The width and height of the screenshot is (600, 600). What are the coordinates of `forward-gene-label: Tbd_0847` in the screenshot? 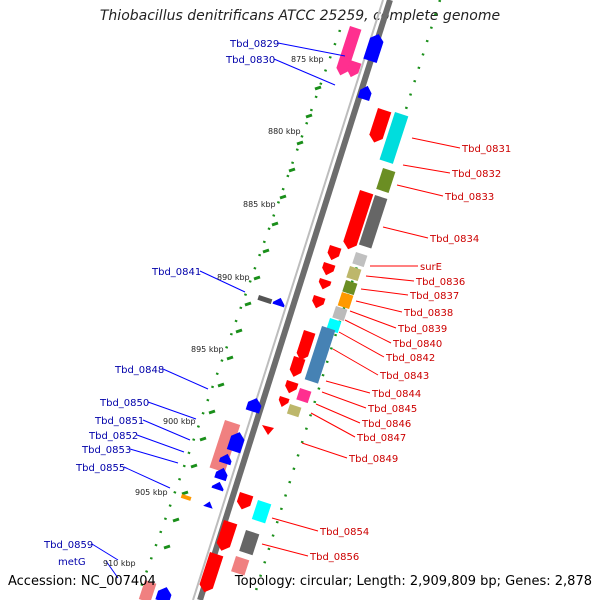 It's located at (381, 438).